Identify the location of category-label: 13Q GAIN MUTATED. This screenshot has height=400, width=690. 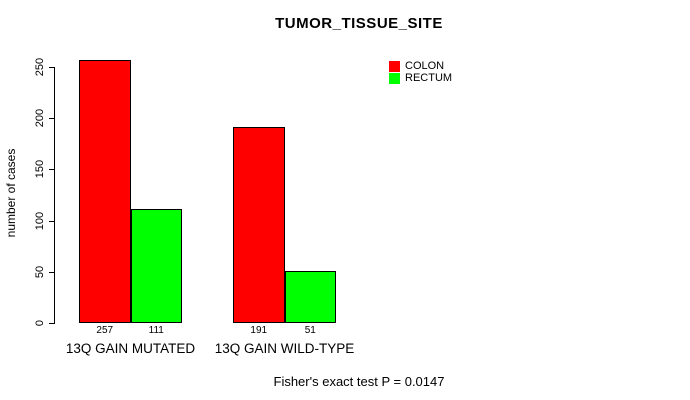
(130, 348).